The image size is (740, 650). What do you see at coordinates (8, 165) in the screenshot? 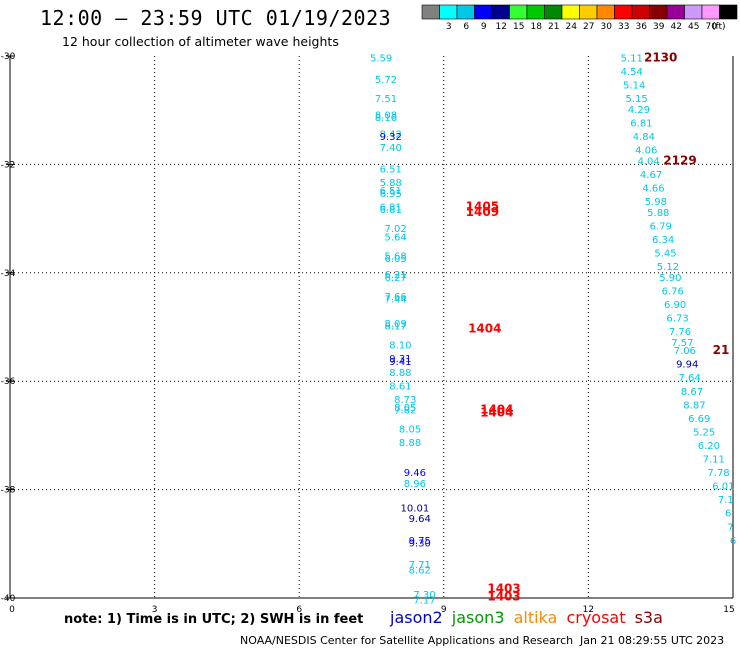
I see `y-tick-label: -32` at bounding box center [8, 165].